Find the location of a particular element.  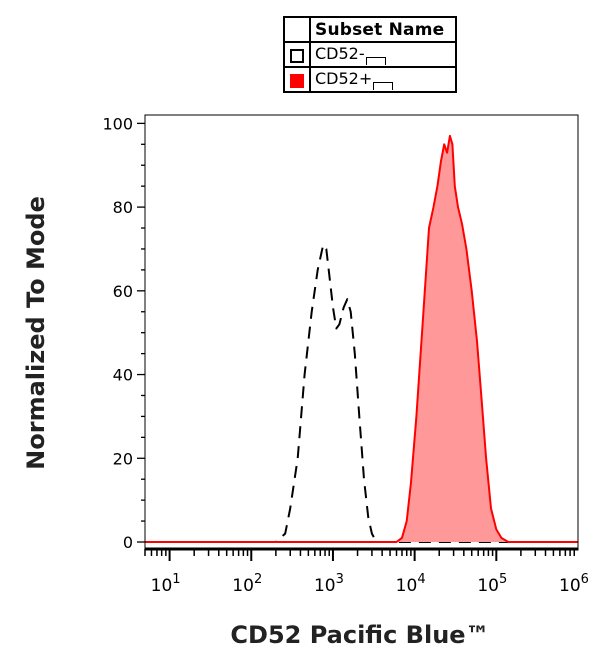

y-tick-label: 60 is located at coordinates (123, 291).